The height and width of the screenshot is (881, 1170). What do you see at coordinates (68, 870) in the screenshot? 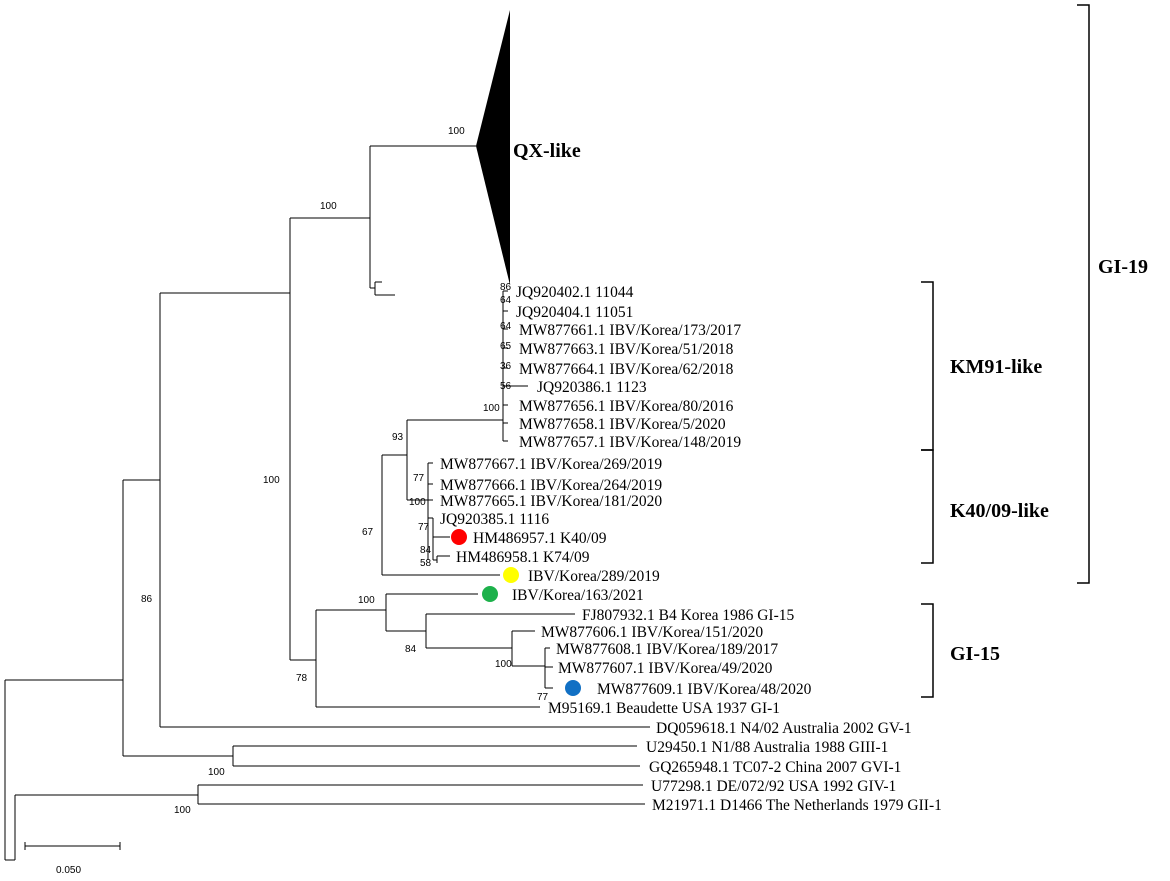
I see `scale-bar-label: 0.050` at bounding box center [68, 870].